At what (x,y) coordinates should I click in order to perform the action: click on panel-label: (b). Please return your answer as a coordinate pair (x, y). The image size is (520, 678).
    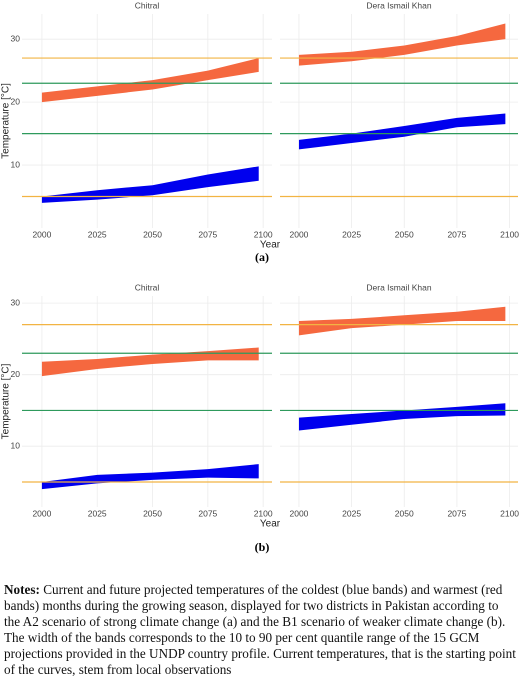
    Looking at the image, I should click on (262, 547).